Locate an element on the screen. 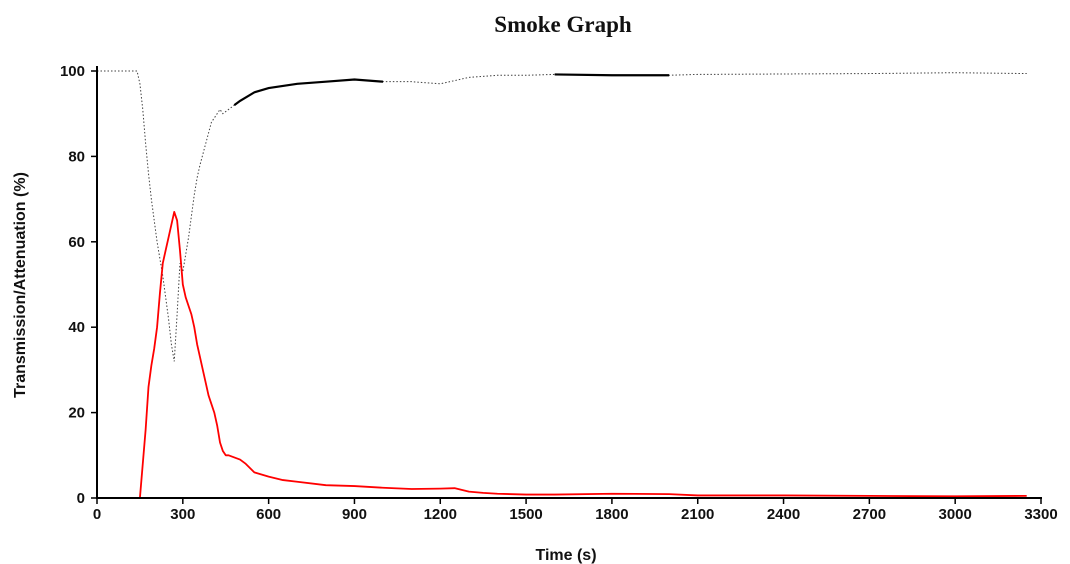 The width and height of the screenshot is (1070, 564). x-tick-label: 300 is located at coordinates (182, 514).